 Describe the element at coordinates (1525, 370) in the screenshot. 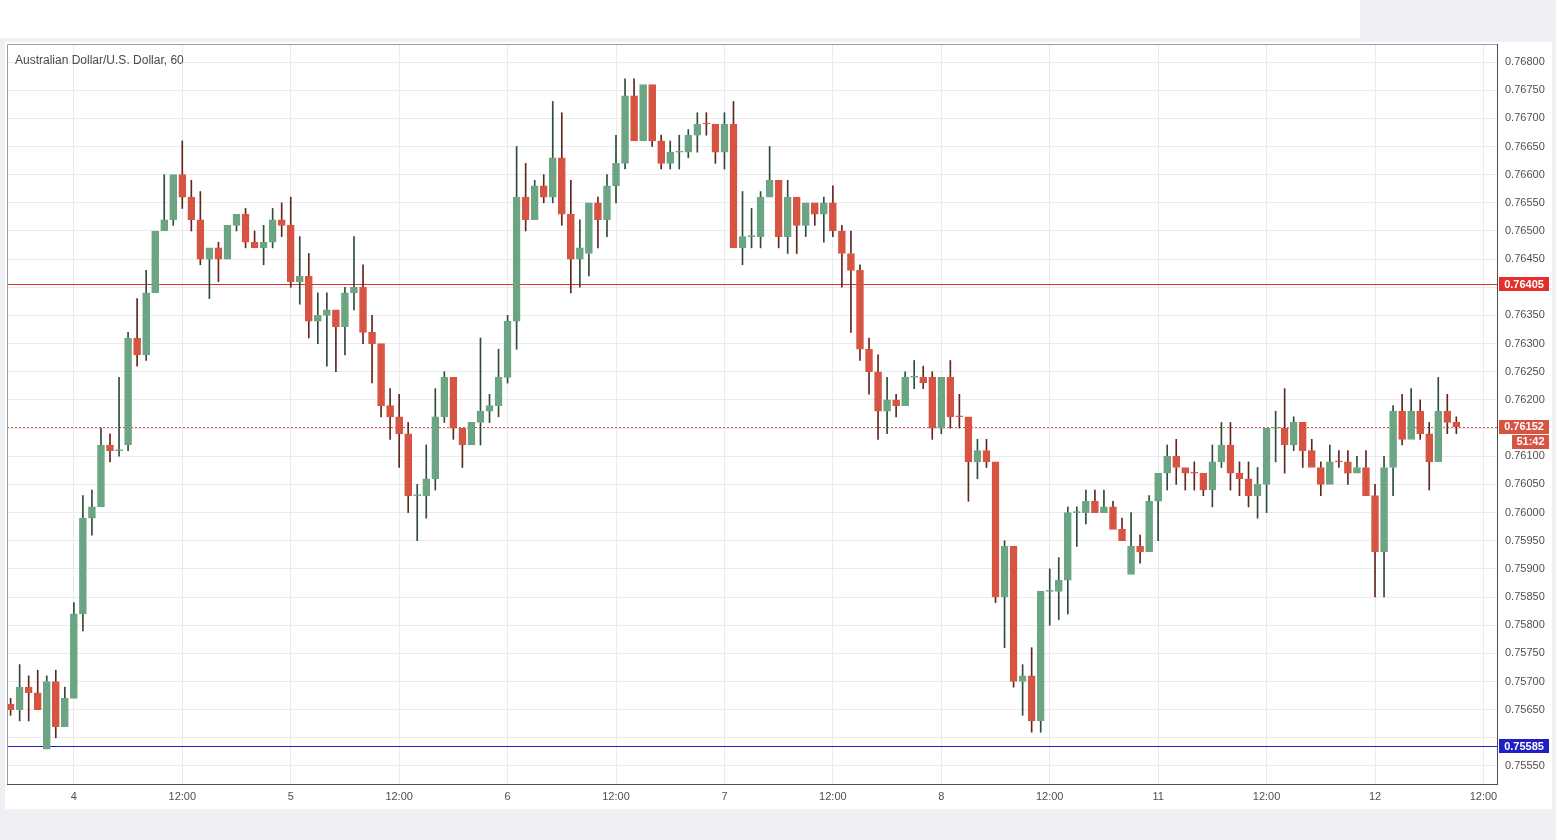

I see `y-tick-label: 0.76250` at that location.